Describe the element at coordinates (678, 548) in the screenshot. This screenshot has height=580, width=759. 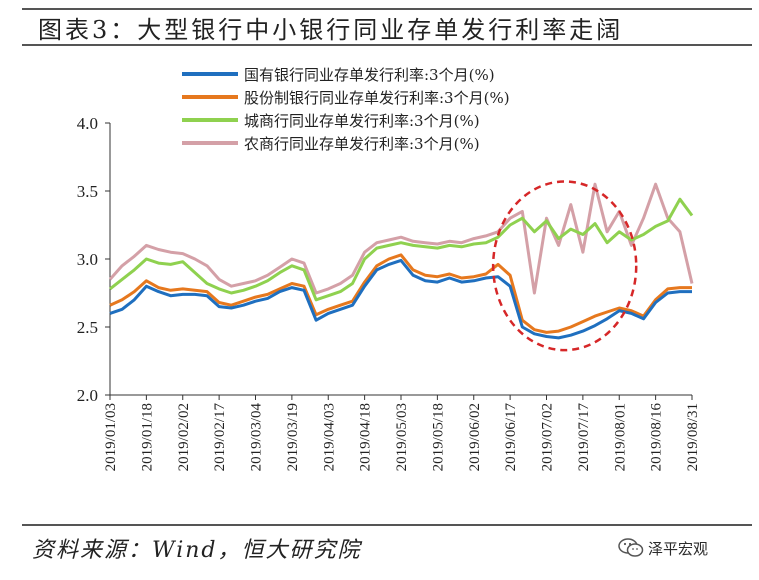
I see `brand-name: 泽平宏观` at that location.